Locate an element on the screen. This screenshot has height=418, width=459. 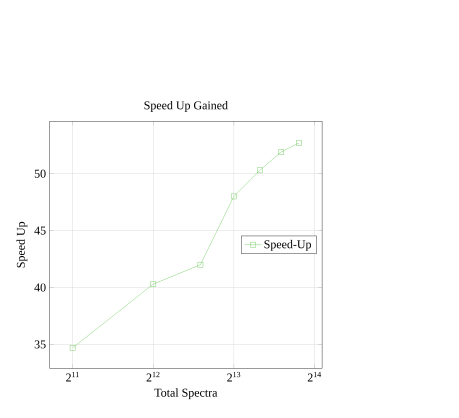
x-tick-label: 2$^{13}$ is located at coordinates (233, 377).